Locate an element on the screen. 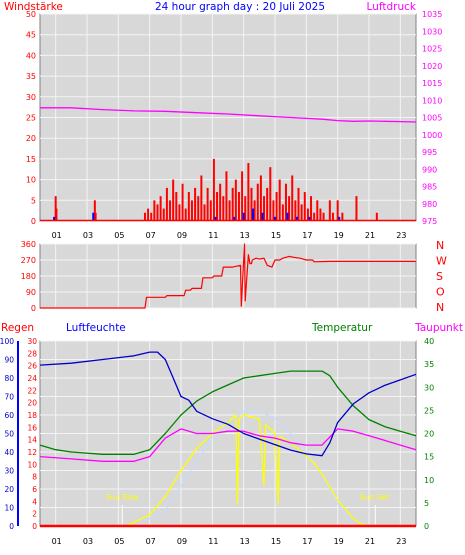  temperature-label: Temperatur is located at coordinates (342, 328).